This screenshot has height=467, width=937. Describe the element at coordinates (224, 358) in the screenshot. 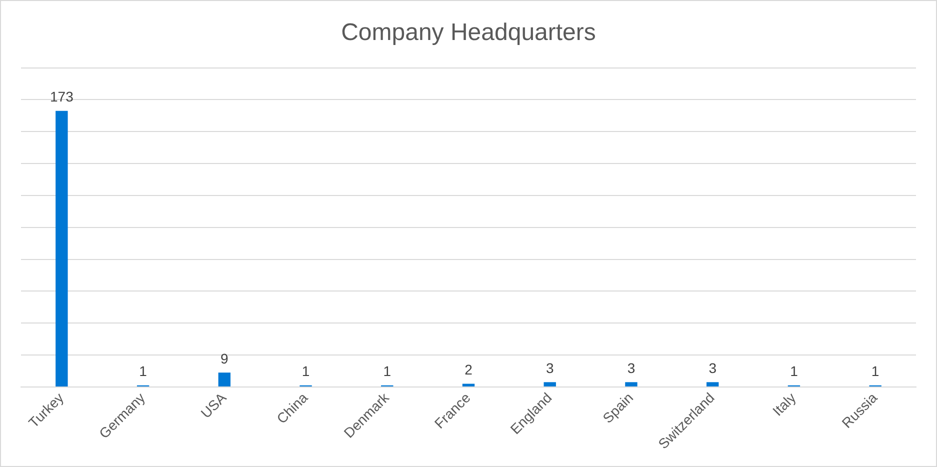

I see `data-label: 9` at that location.